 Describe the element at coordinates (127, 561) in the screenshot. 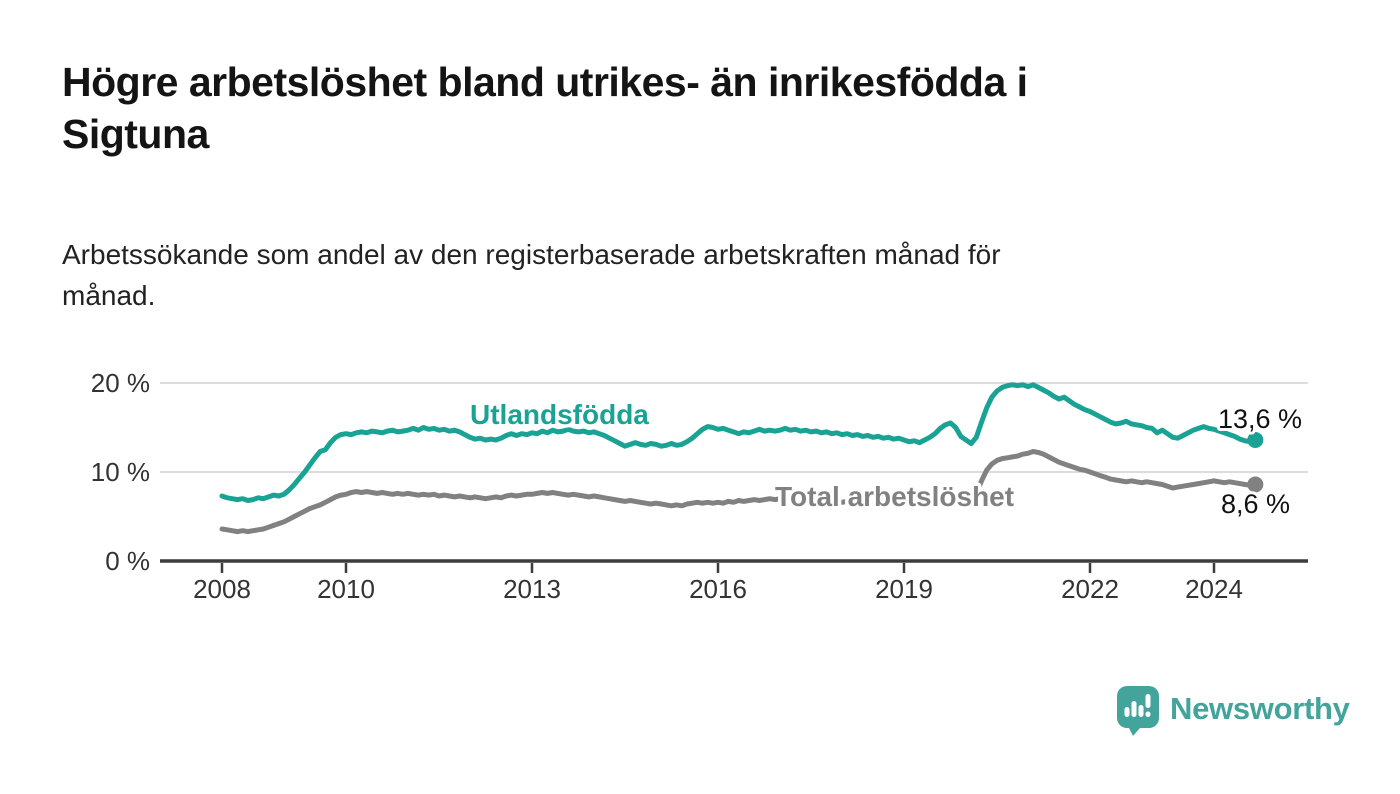

I see `y-tick-label-0: 0 %` at that location.